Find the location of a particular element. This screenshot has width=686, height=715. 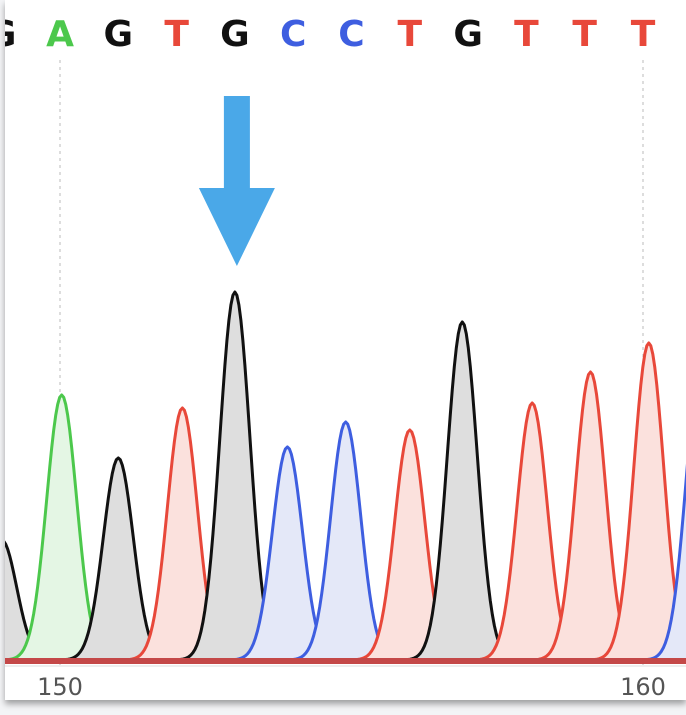

base-call-153: G is located at coordinates (235, 34).